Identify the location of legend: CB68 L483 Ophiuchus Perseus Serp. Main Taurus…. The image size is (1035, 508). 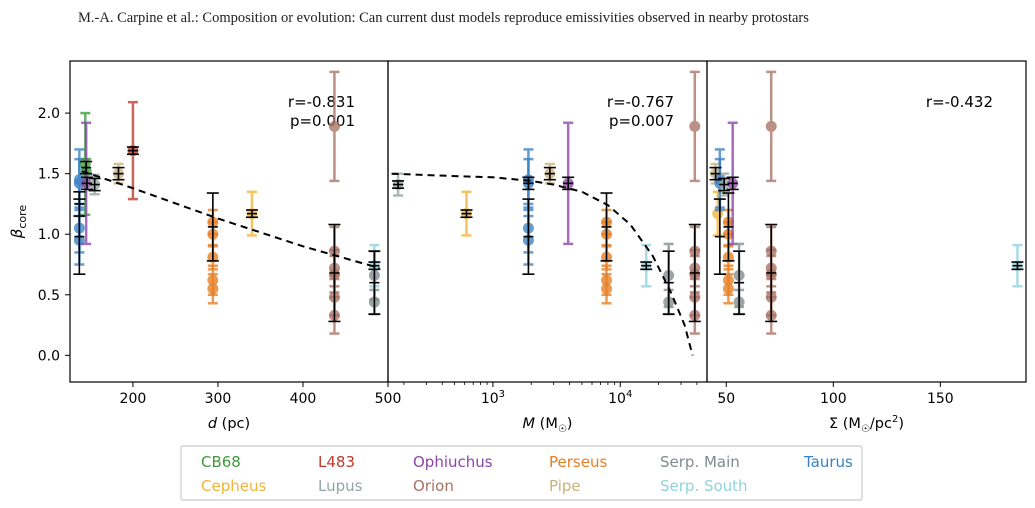
(521, 473).